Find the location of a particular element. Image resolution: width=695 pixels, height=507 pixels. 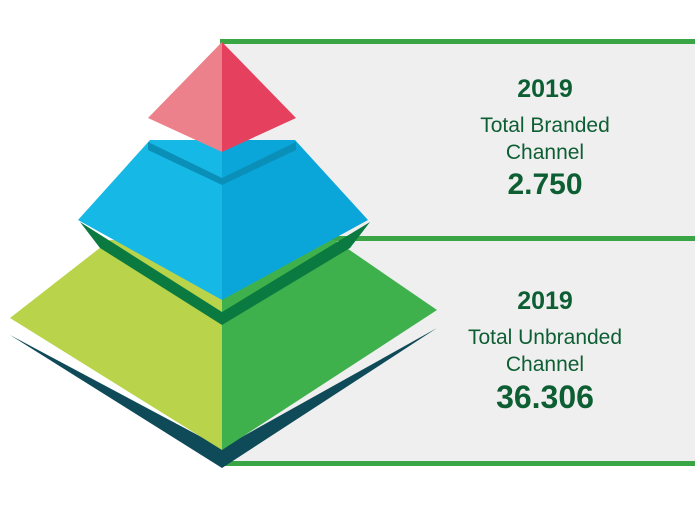

top-divider is located at coordinates (458, 41).